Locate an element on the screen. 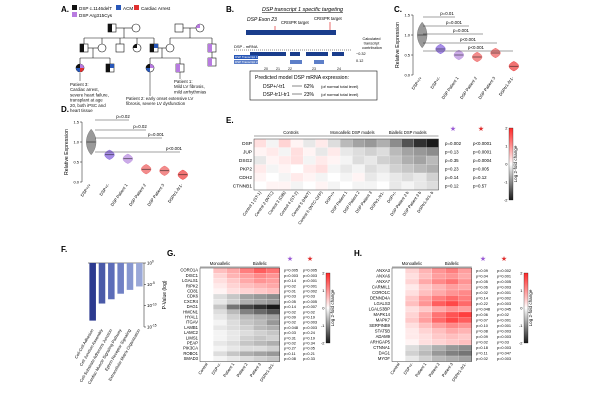 This screenshot has height=400, width=600. prediction-value-1: 62% is located at coordinates (309, 87).